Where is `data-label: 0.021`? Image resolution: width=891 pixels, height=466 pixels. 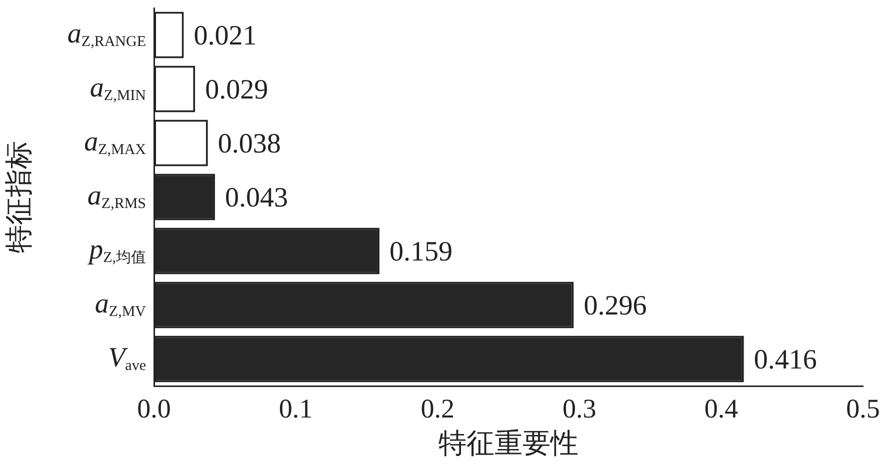
data-label: 0.021 is located at coordinates (225, 36).